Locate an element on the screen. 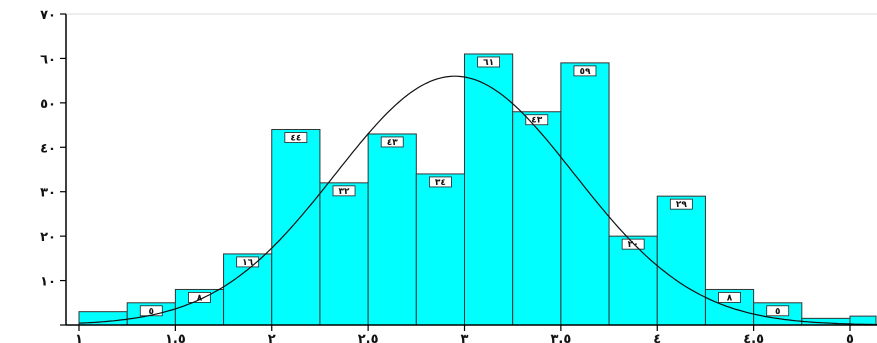  bar-label-text: ٥٩ is located at coordinates (584, 72).